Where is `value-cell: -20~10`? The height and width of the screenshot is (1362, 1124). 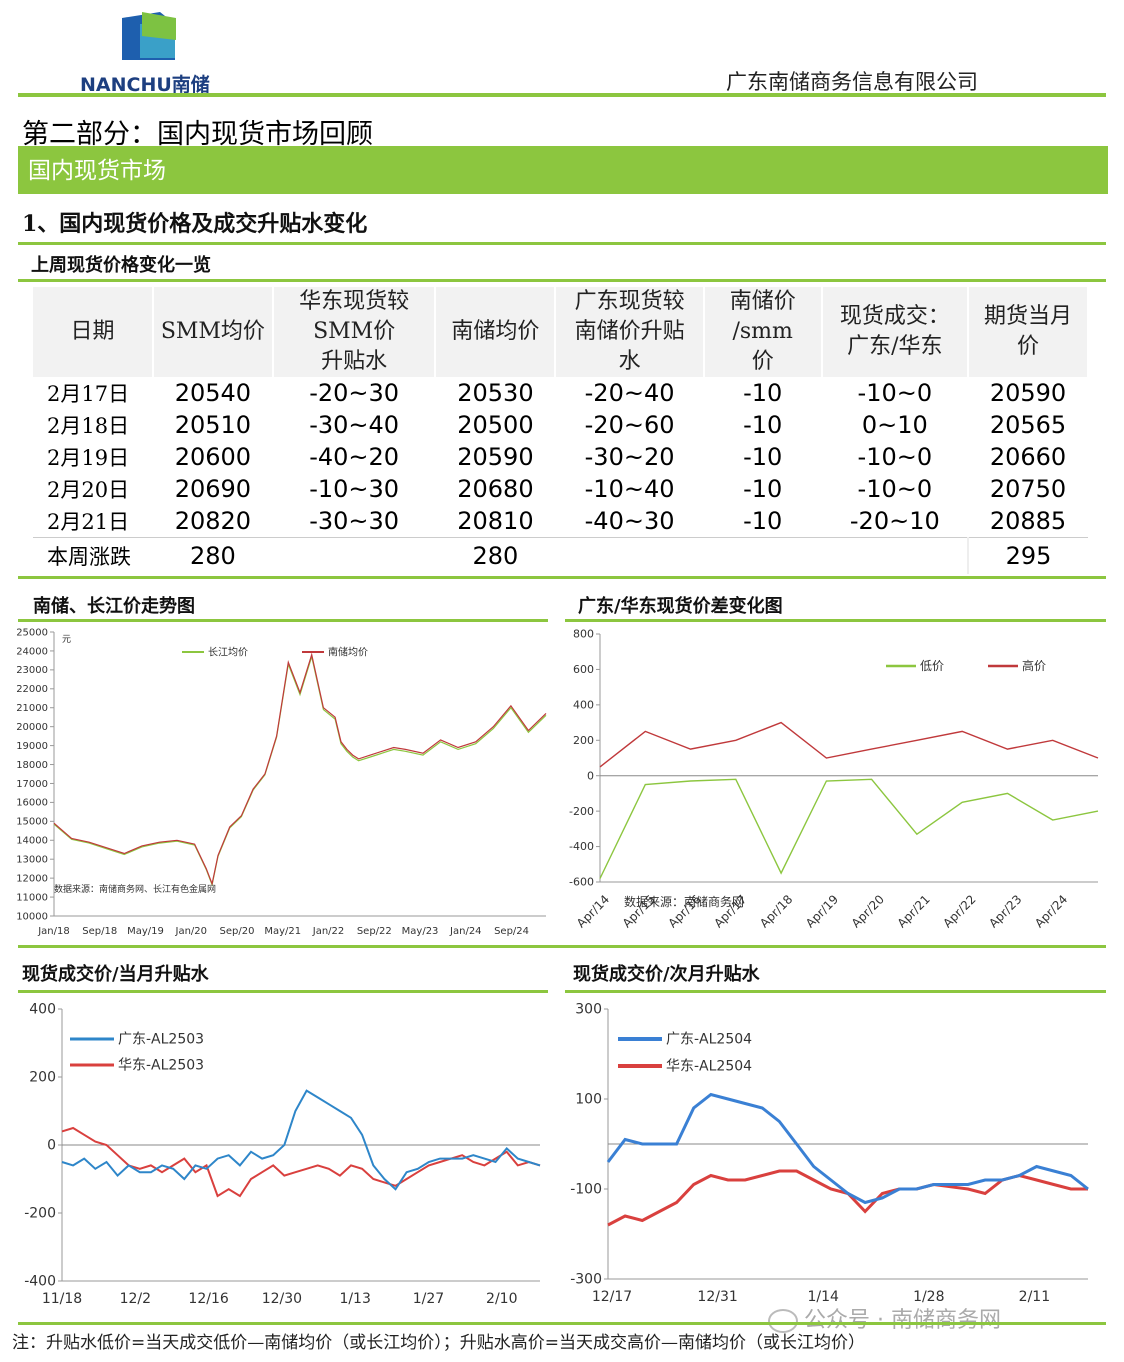 value-cell: -20~10 is located at coordinates (894, 521).